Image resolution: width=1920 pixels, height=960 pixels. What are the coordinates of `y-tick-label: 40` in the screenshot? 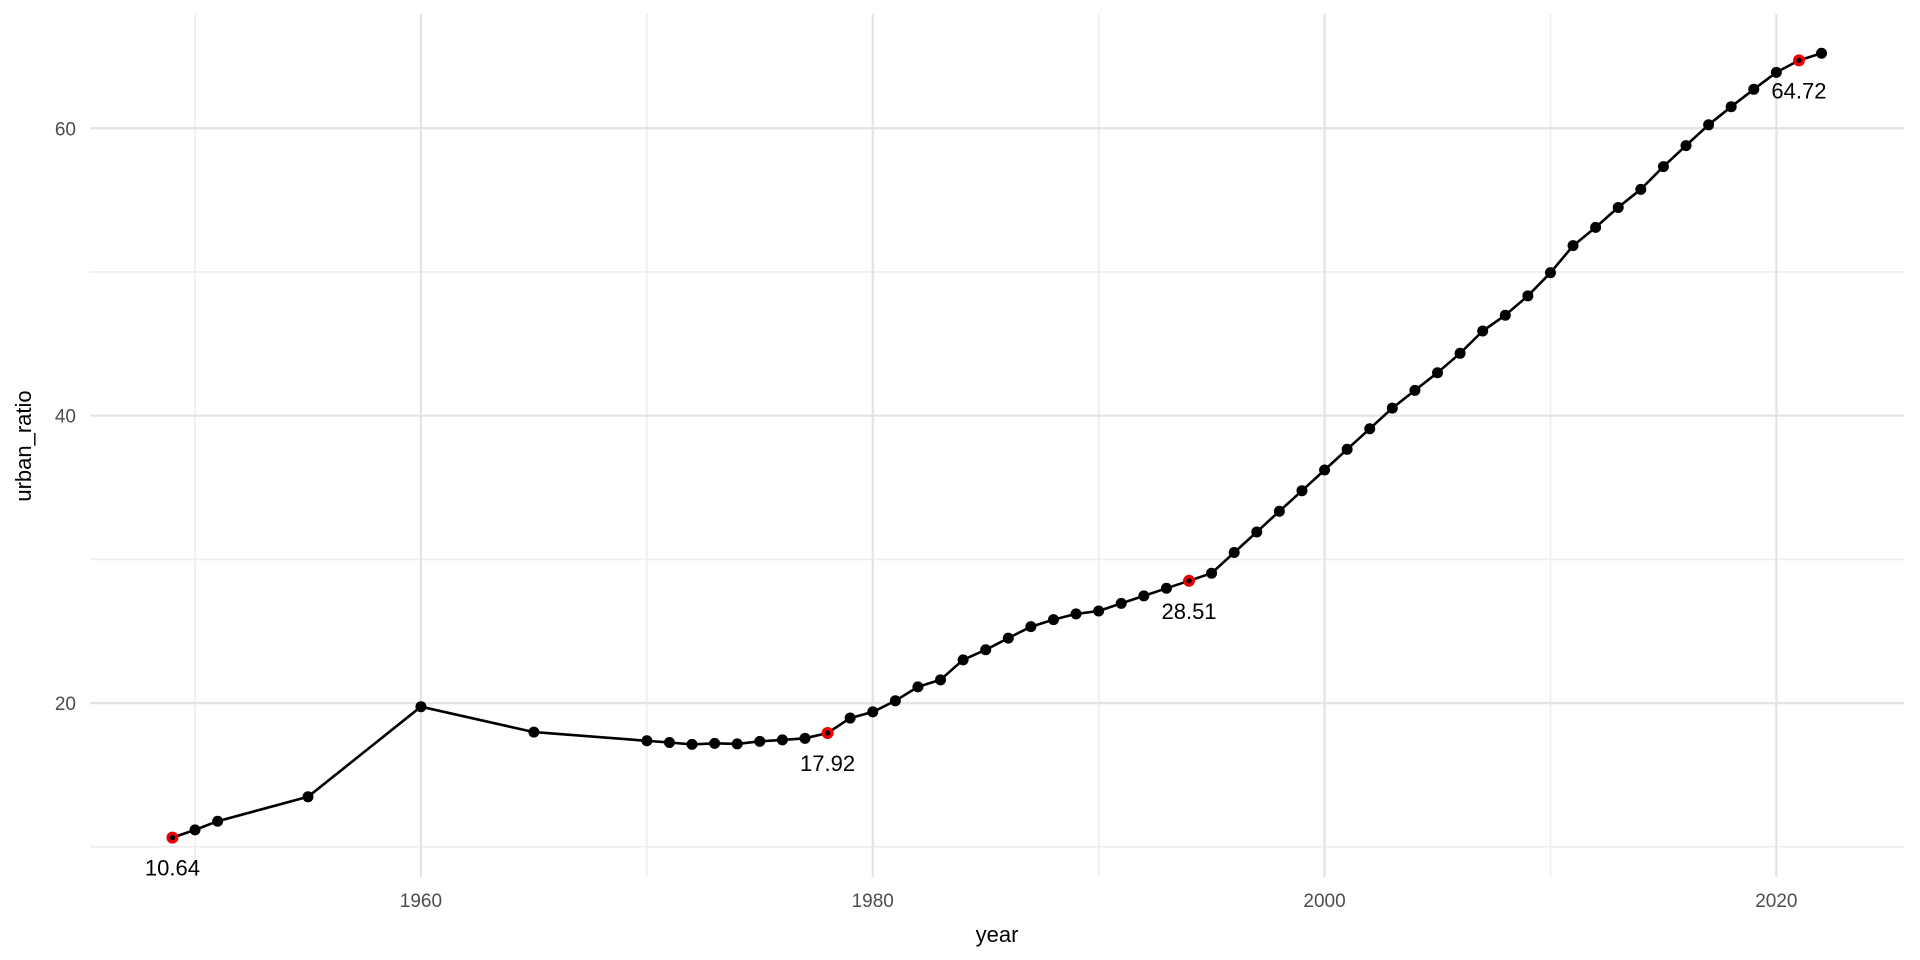 It's located at (65, 417).